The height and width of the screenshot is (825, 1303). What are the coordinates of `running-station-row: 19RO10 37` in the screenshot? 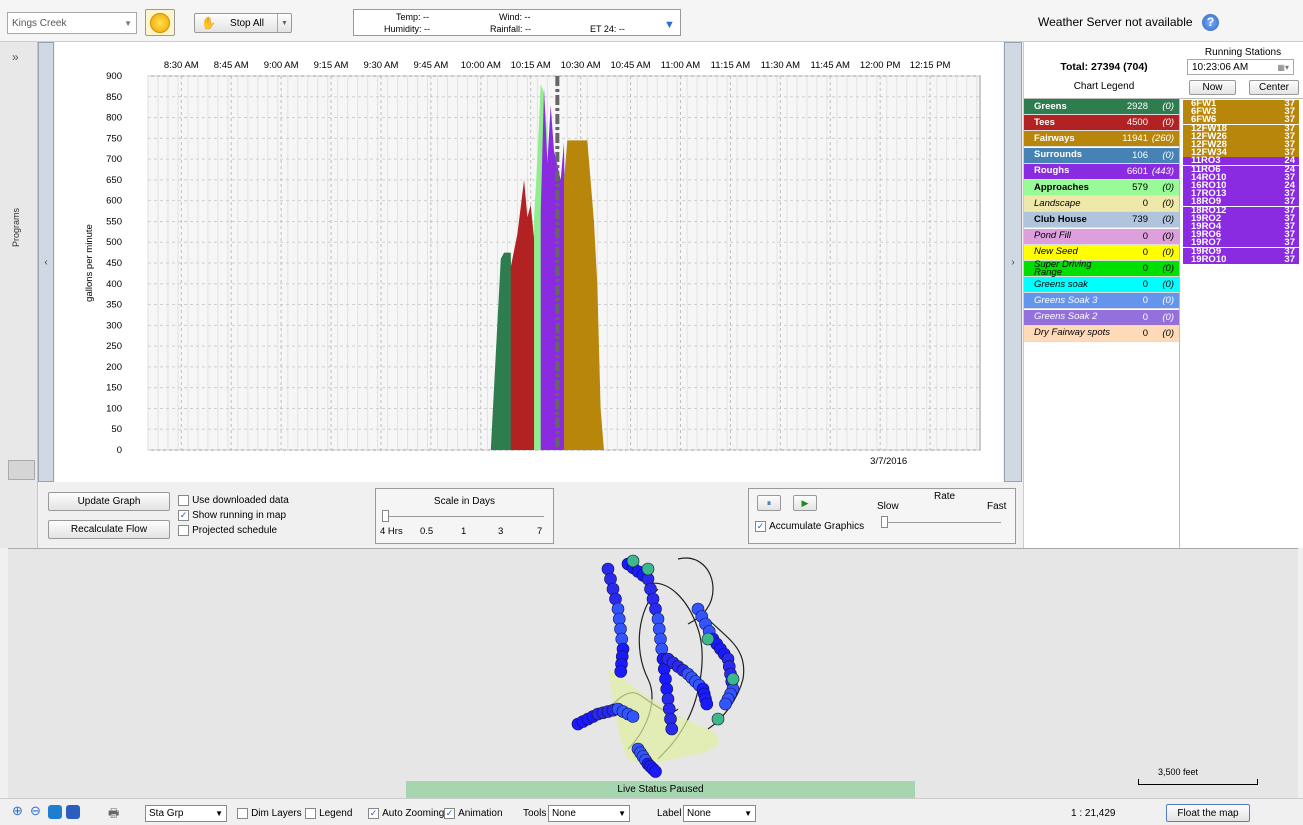 It's located at (1241, 259).